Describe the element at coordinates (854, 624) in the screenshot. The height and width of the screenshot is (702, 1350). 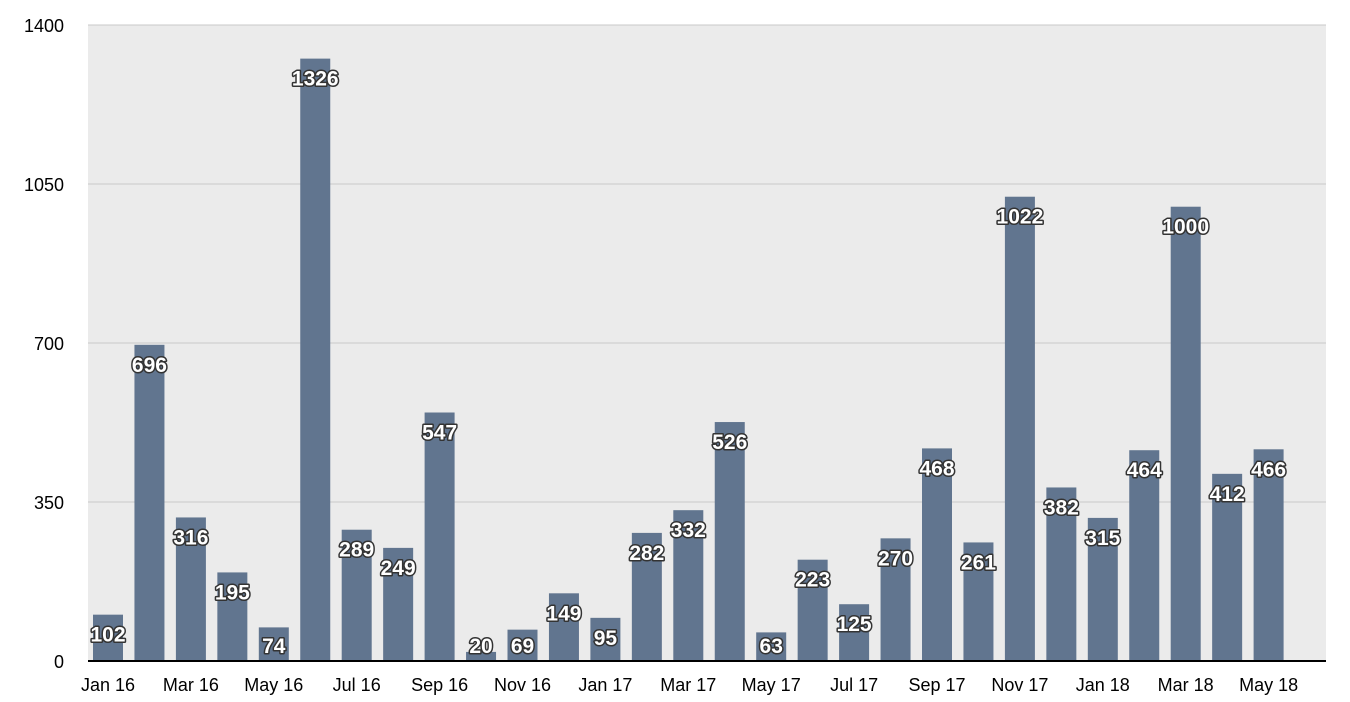
I see `data-label: 125` at that location.